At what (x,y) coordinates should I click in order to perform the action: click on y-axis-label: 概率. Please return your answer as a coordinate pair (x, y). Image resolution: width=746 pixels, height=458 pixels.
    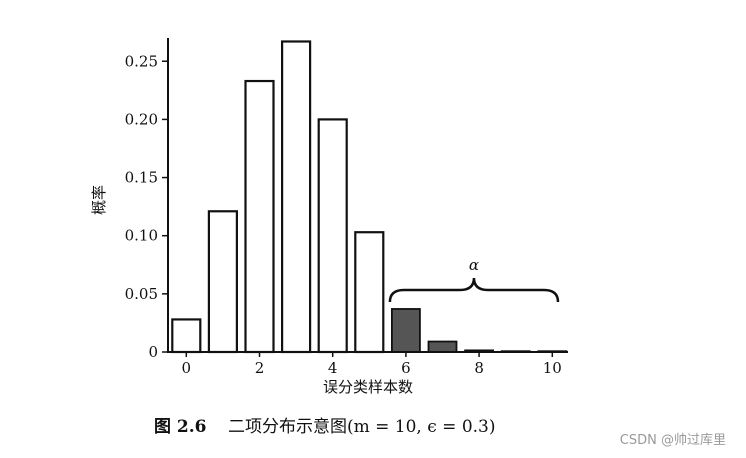
    Looking at the image, I should click on (99, 200).